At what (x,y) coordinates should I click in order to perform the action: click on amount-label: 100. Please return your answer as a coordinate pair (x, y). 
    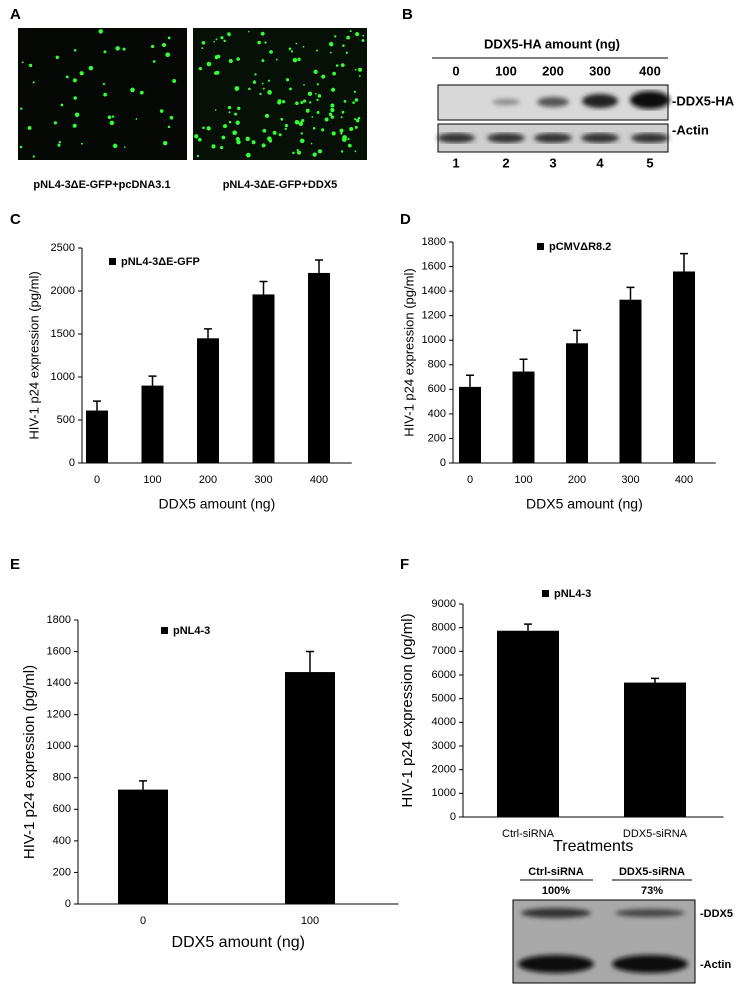
    Looking at the image, I should click on (506, 70).